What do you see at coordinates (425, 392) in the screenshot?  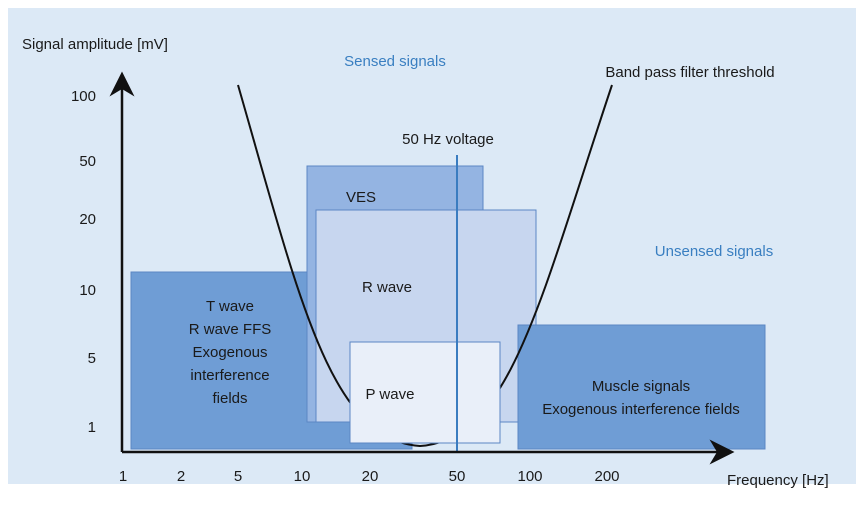 I see `p-wave-box` at bounding box center [425, 392].